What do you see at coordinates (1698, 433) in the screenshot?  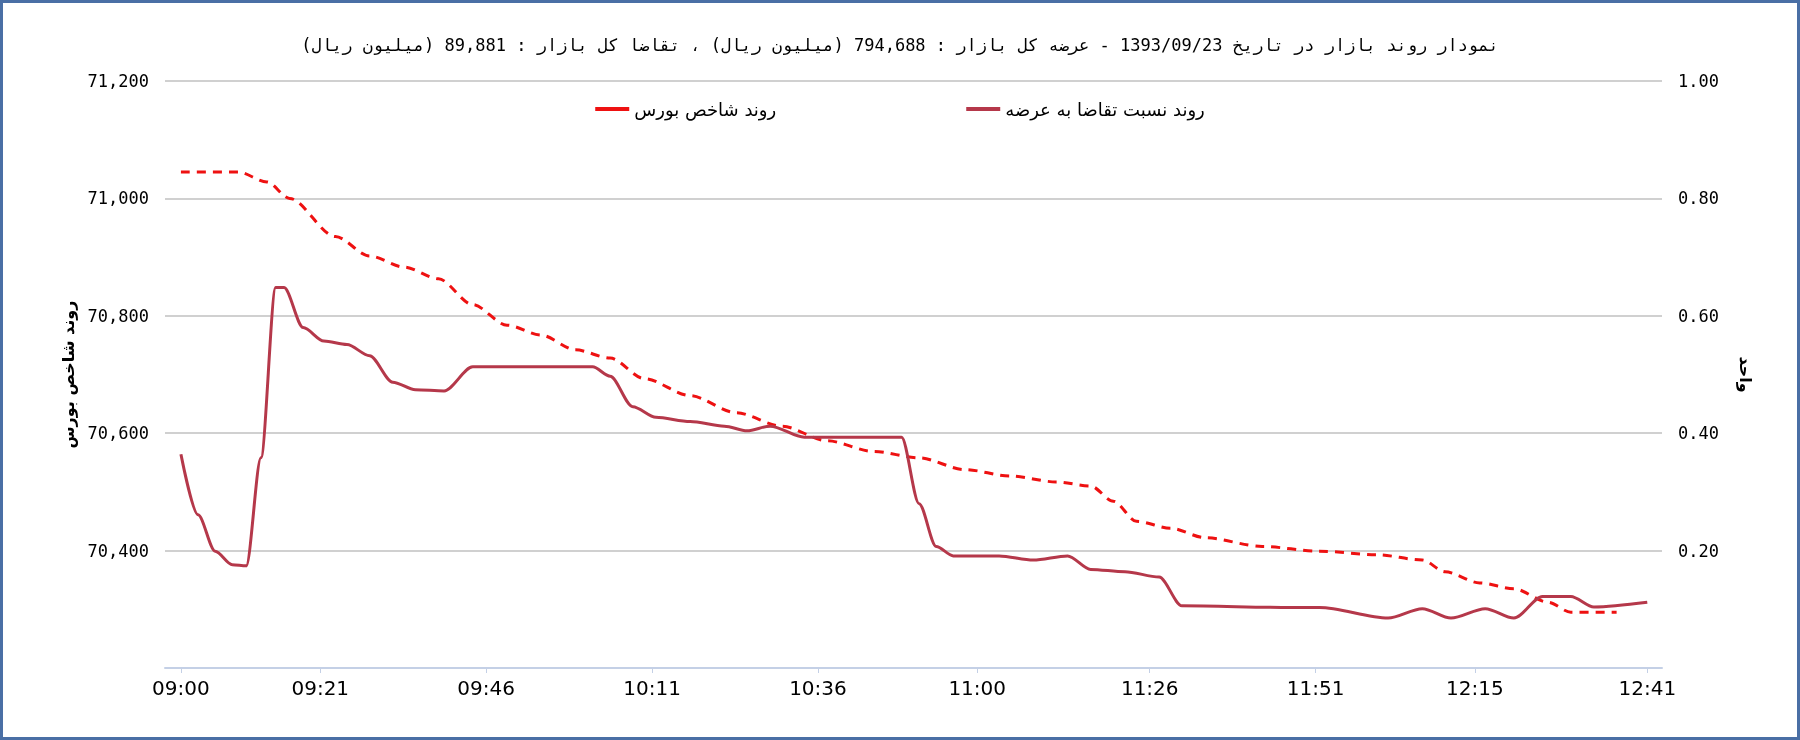 I see `y2-tick-label: 0.40` at bounding box center [1698, 433].